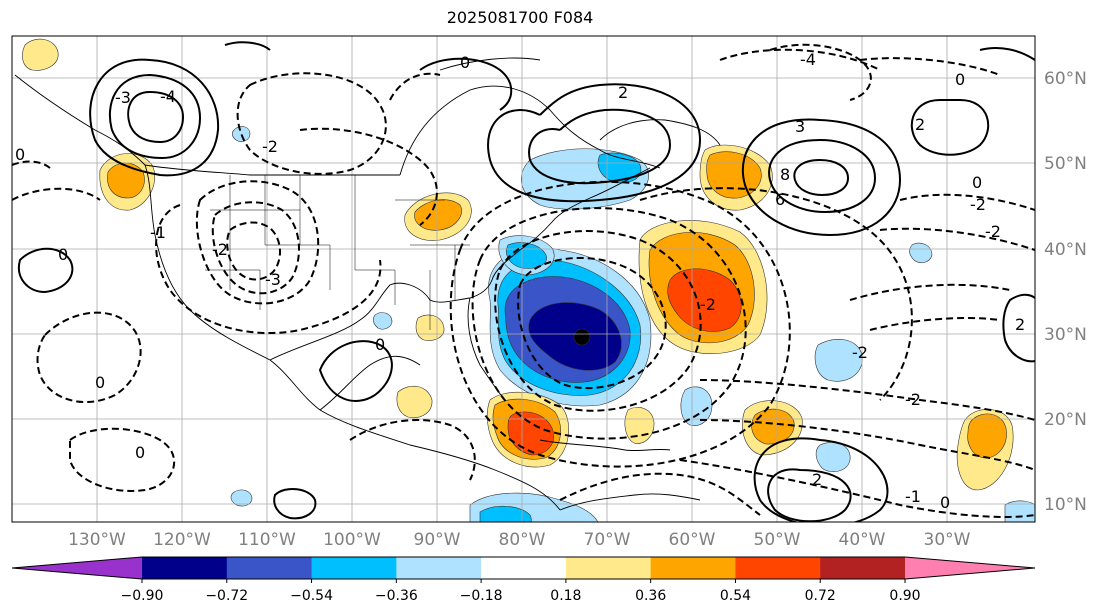 The image size is (1105, 615). I want to click on lon-tick-label: 90°W, so click(437, 540).